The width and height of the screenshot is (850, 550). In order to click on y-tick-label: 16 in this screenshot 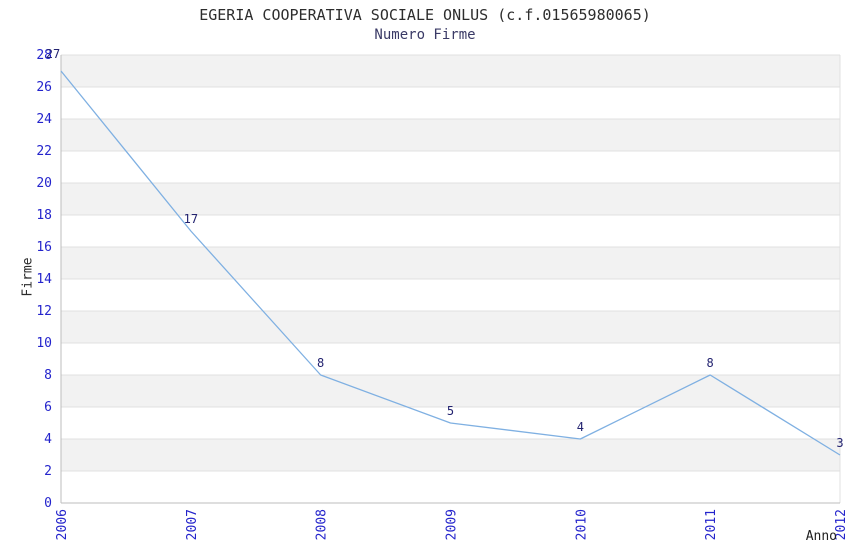, I will do `click(44, 247)`.